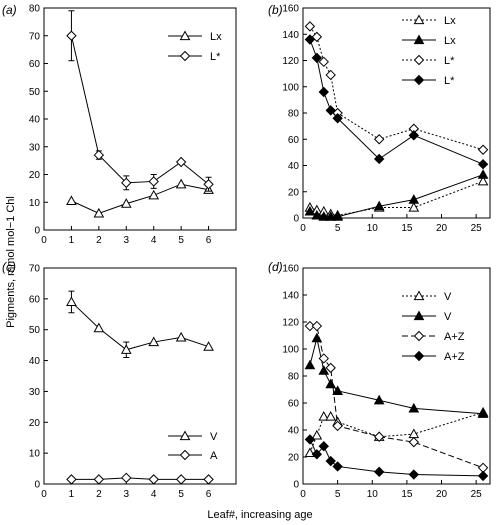  Describe the element at coordinates (35, 423) in the screenshot. I see `panel-c-y-tick-label: 20` at that location.